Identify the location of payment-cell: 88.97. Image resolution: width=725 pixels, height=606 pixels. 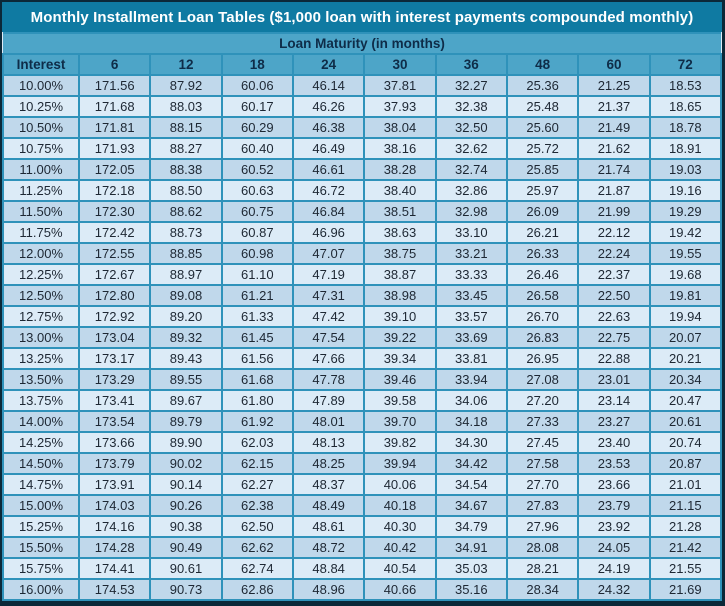
(186, 274).